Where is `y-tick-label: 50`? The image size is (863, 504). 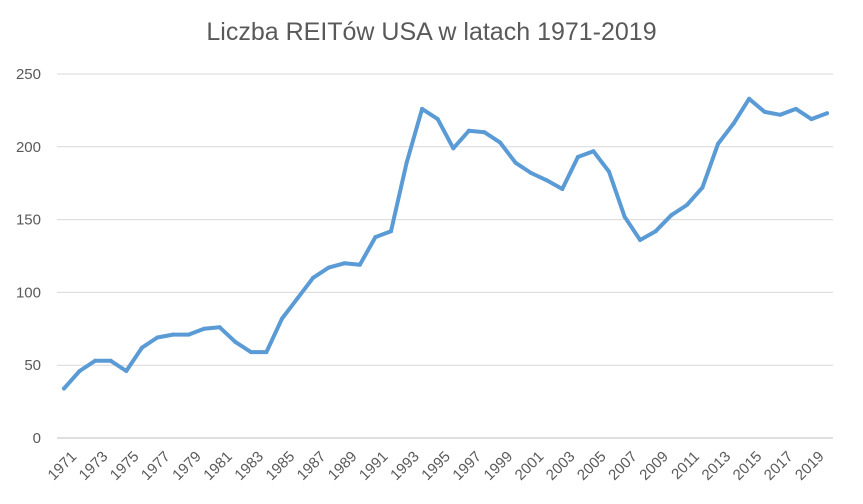
y-tick-label: 50 is located at coordinates (32, 365).